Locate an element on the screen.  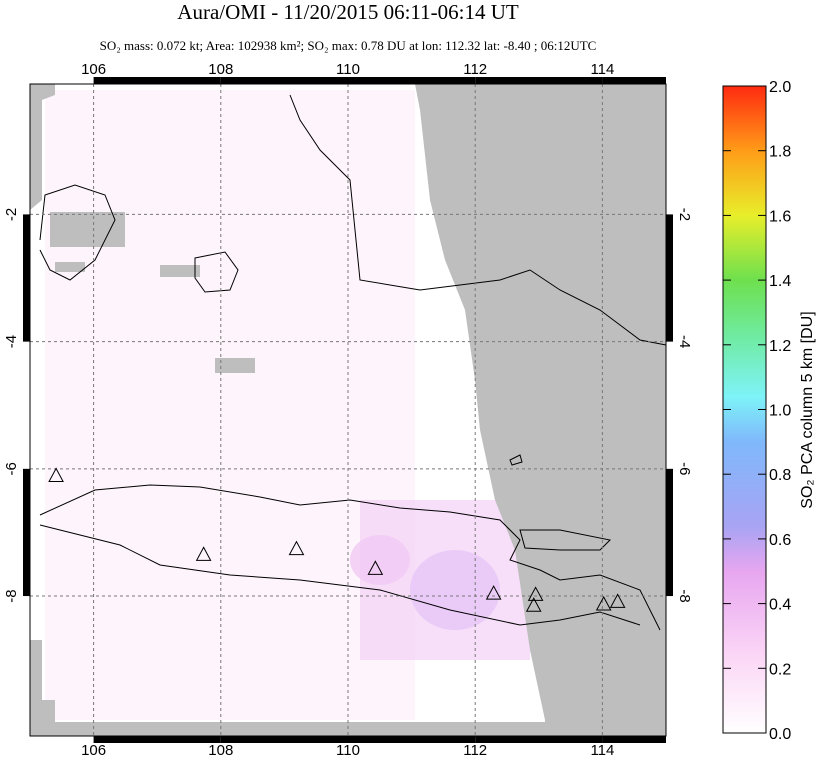
colorbar-tick-label: 0.0 is located at coordinates (780, 734).